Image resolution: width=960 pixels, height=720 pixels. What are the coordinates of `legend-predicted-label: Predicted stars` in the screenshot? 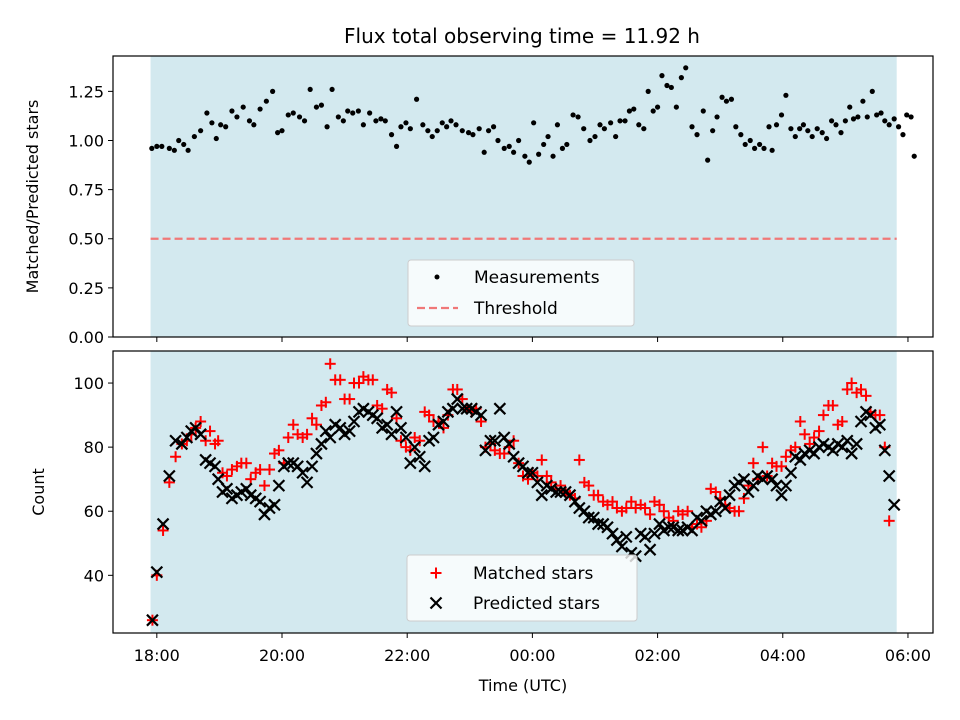 It's located at (536, 604).